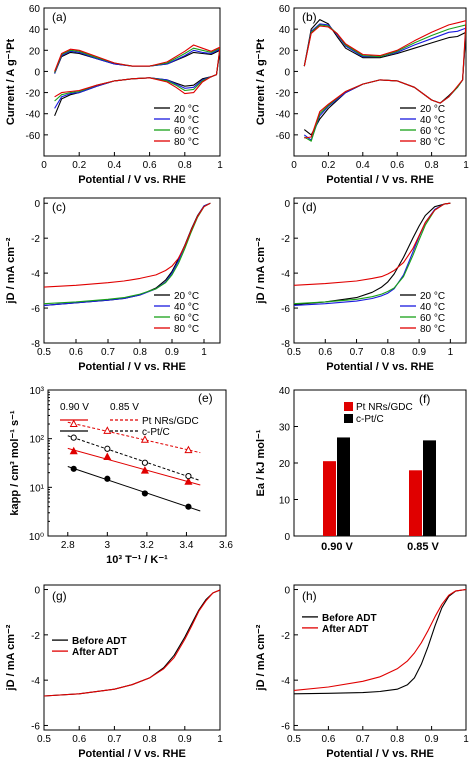 This screenshot has width=474, height=757. Describe the element at coordinates (261, 82) in the screenshot. I see `y-axis-label: Current / A g⁻¹Pt` at that location.